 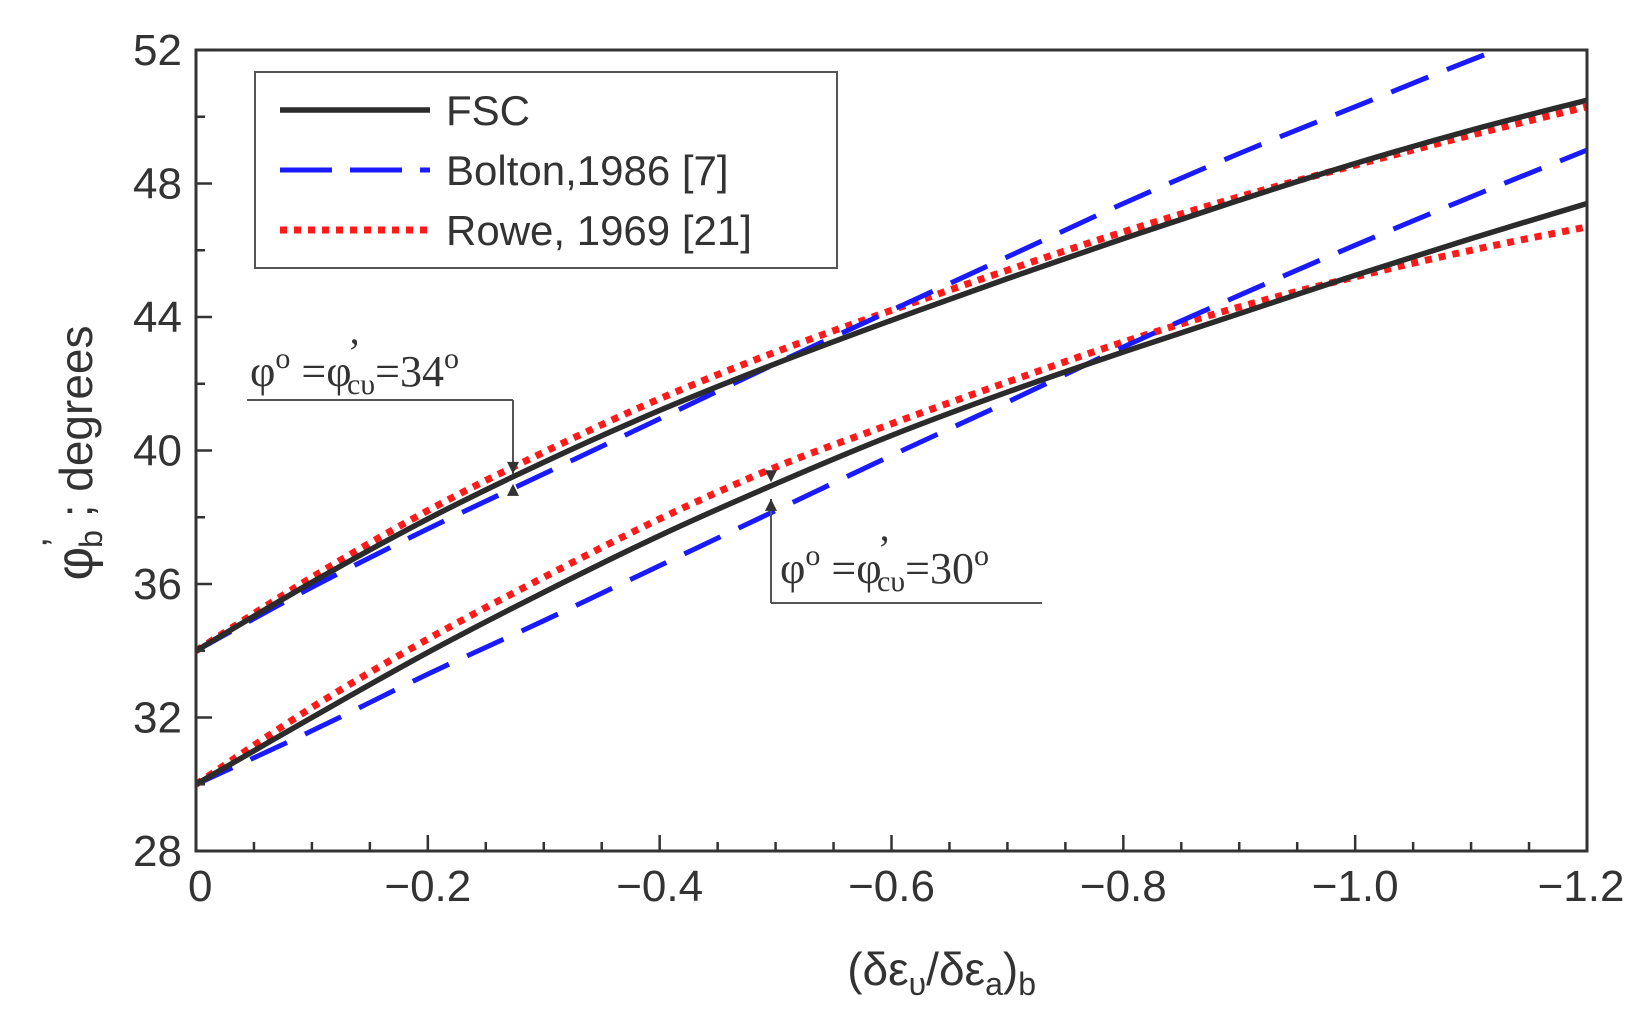 I want to click on x-tick-label: −1.0, so click(x=1355, y=886).